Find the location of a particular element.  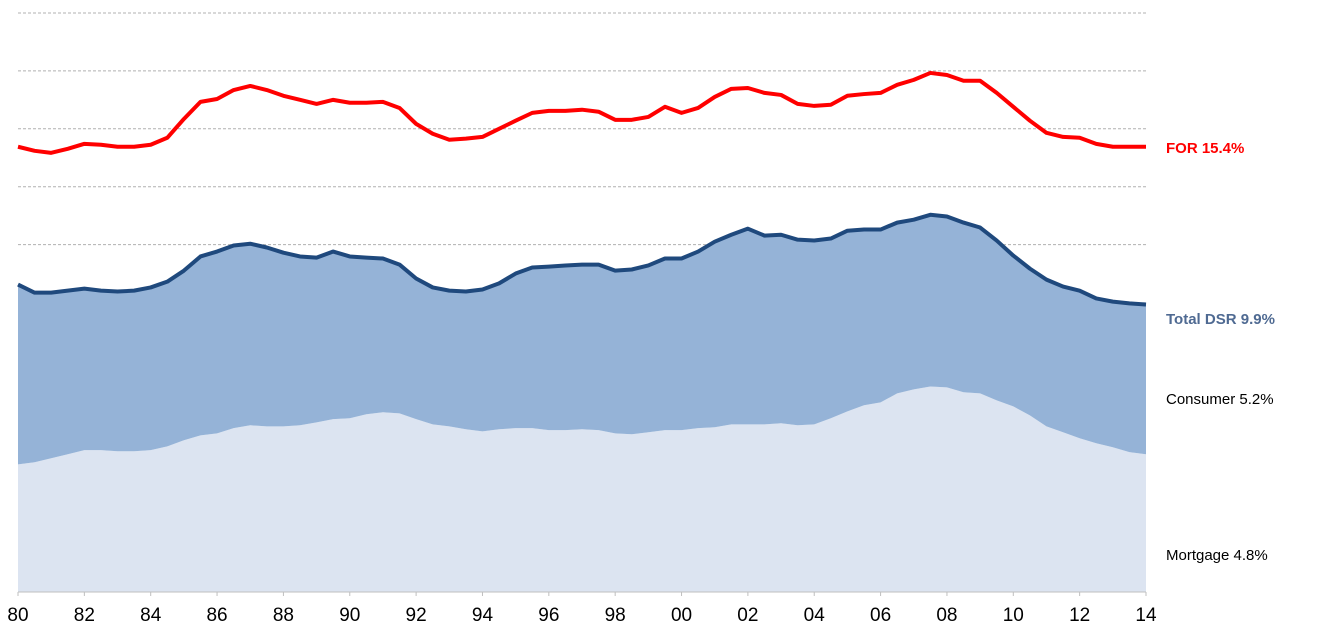

x-tick-label: 90 is located at coordinates (349, 615).